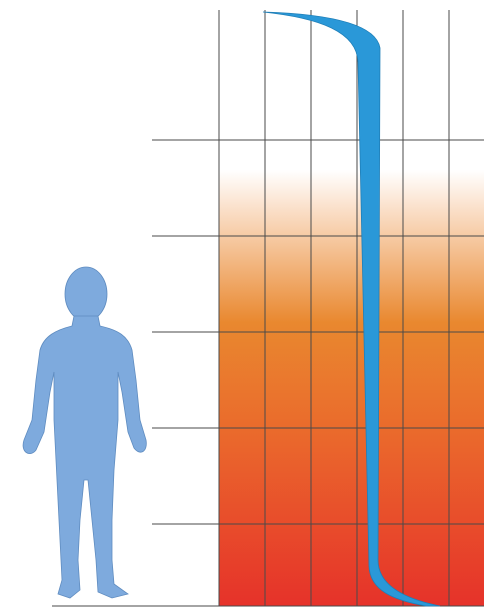  Describe the element at coordinates (84, 457) in the screenshot. I see `body` at that location.